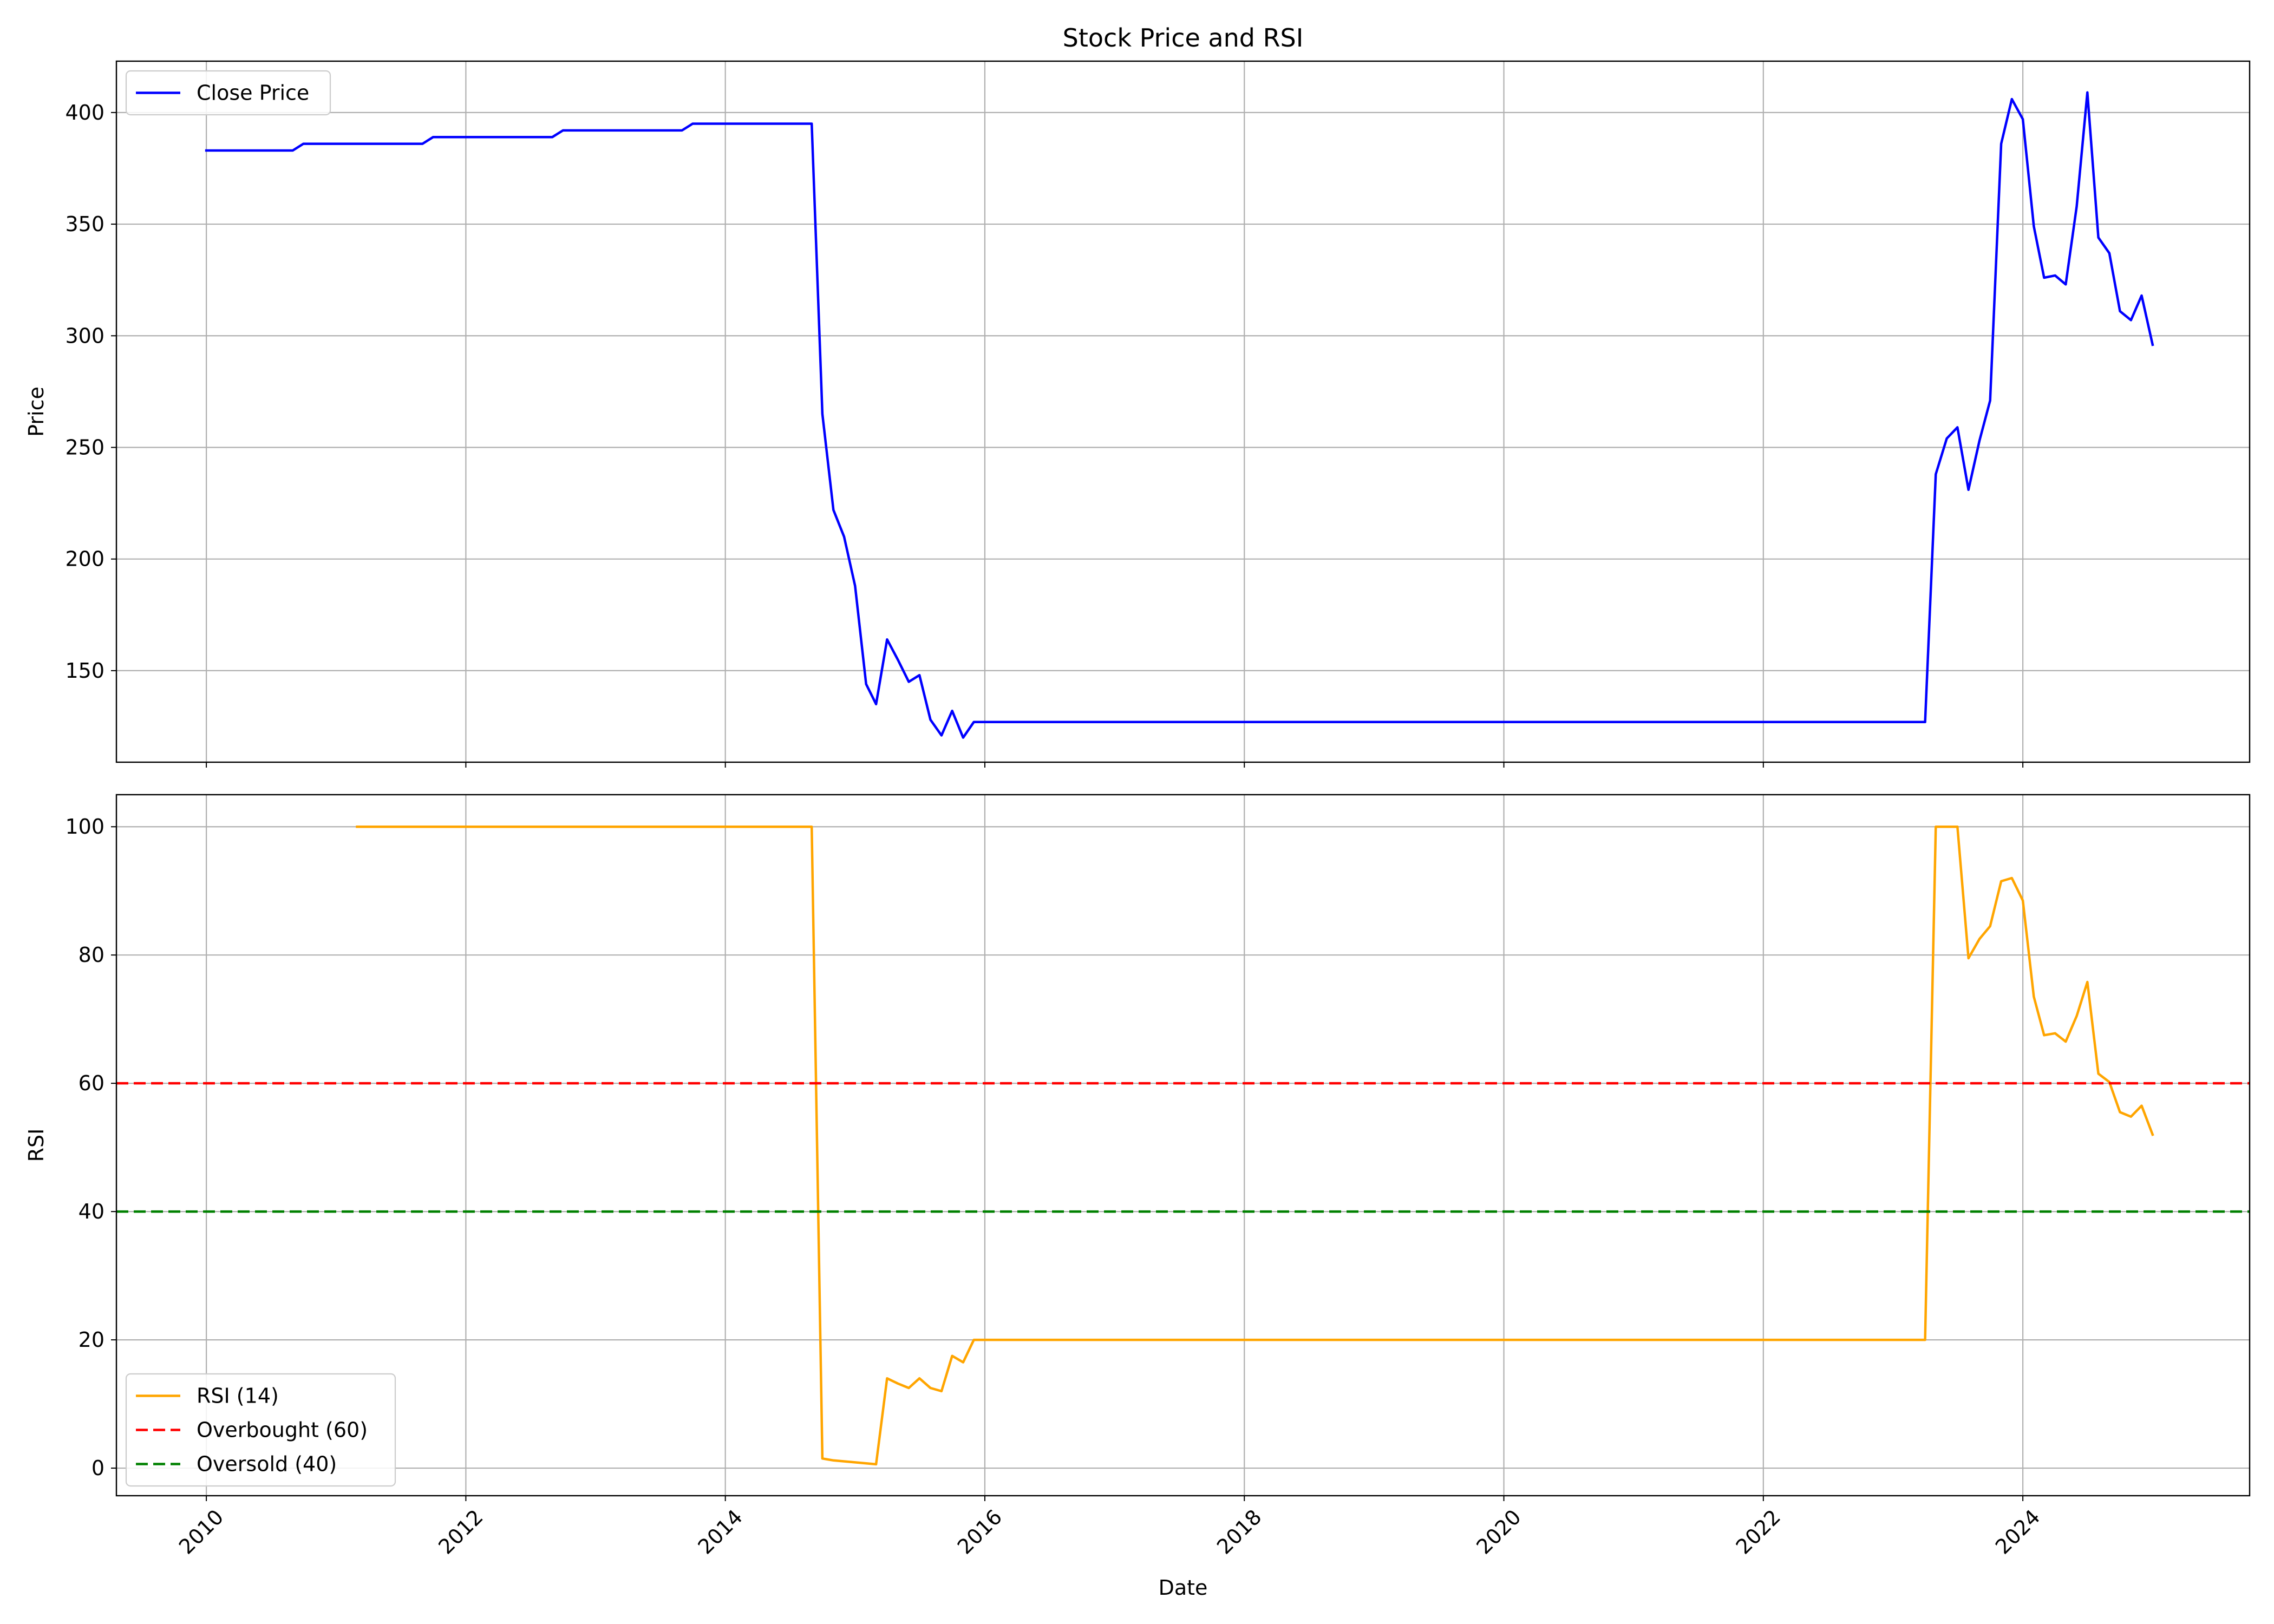 The image size is (2274, 1624). What do you see at coordinates (85, 336) in the screenshot?
I see `y-tick-label: 300` at bounding box center [85, 336].